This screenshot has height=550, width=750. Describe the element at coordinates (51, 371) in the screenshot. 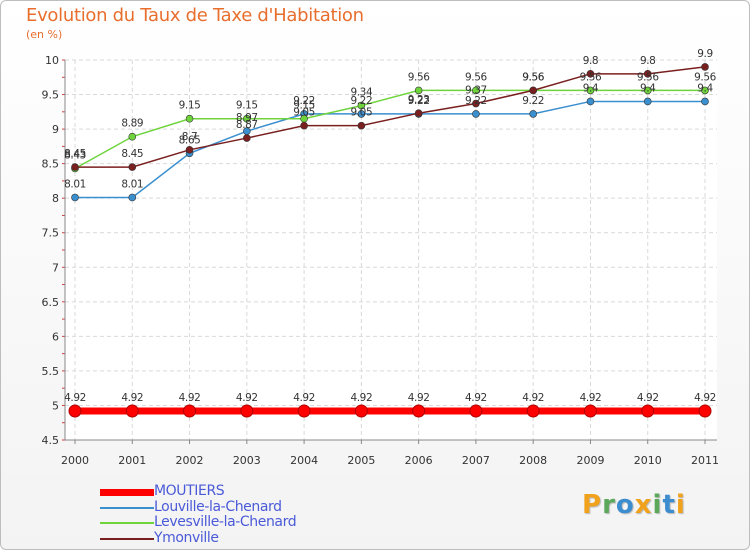

I see `y-tick-label: 5.5` at that location.